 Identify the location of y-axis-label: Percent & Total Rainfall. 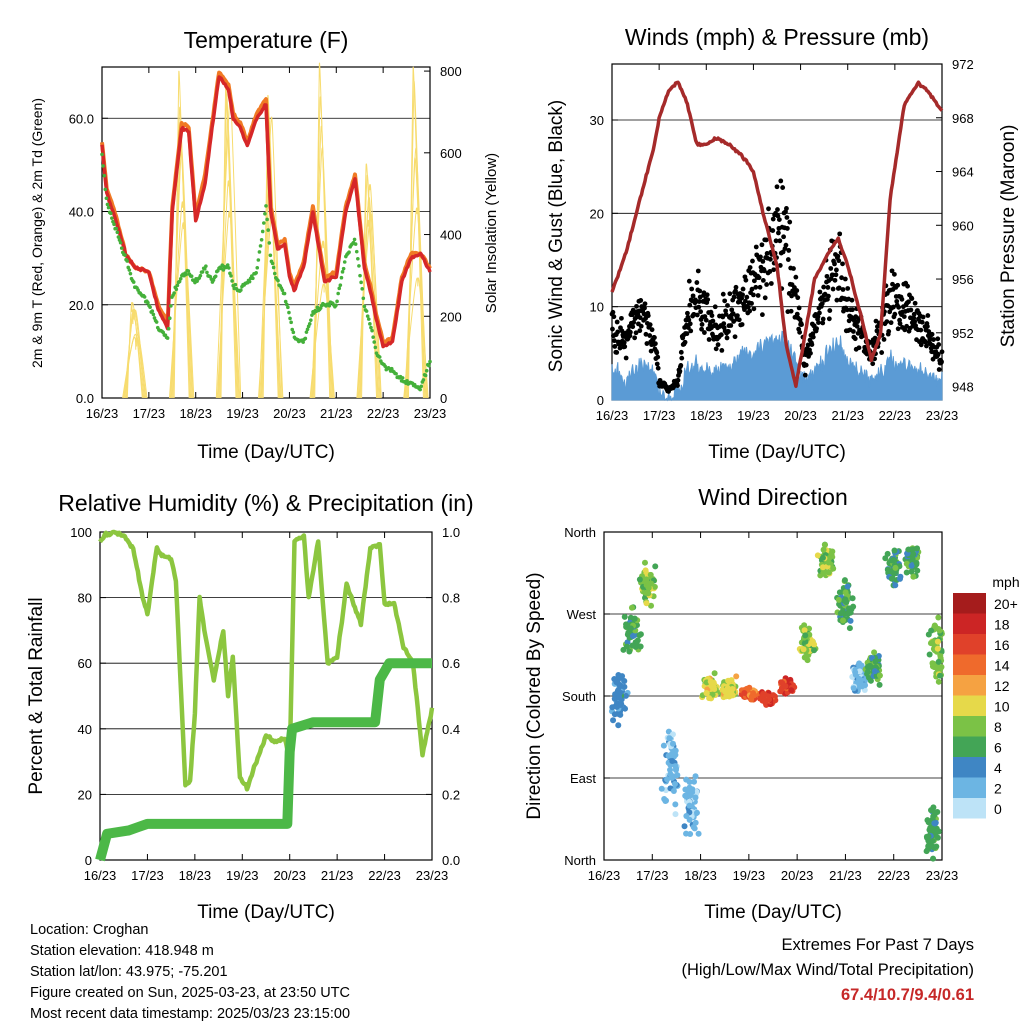
(36, 695).